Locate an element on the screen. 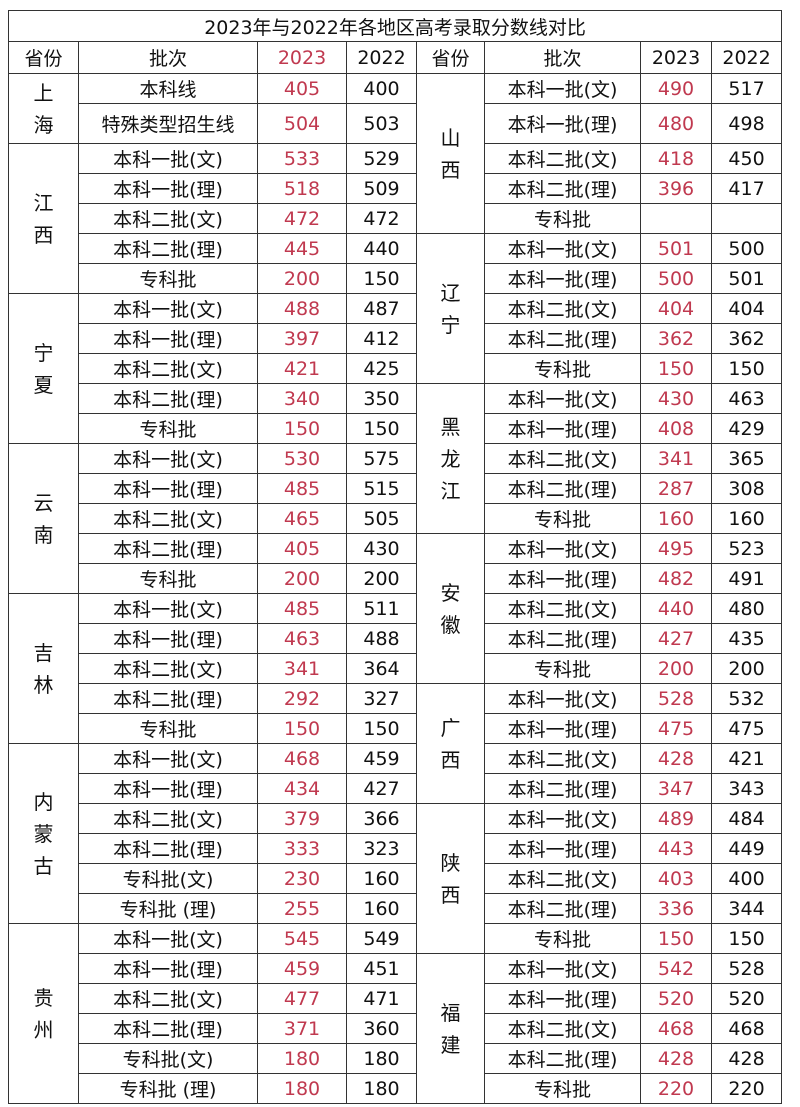  score-2022-cell: 488 is located at coordinates (381, 638).